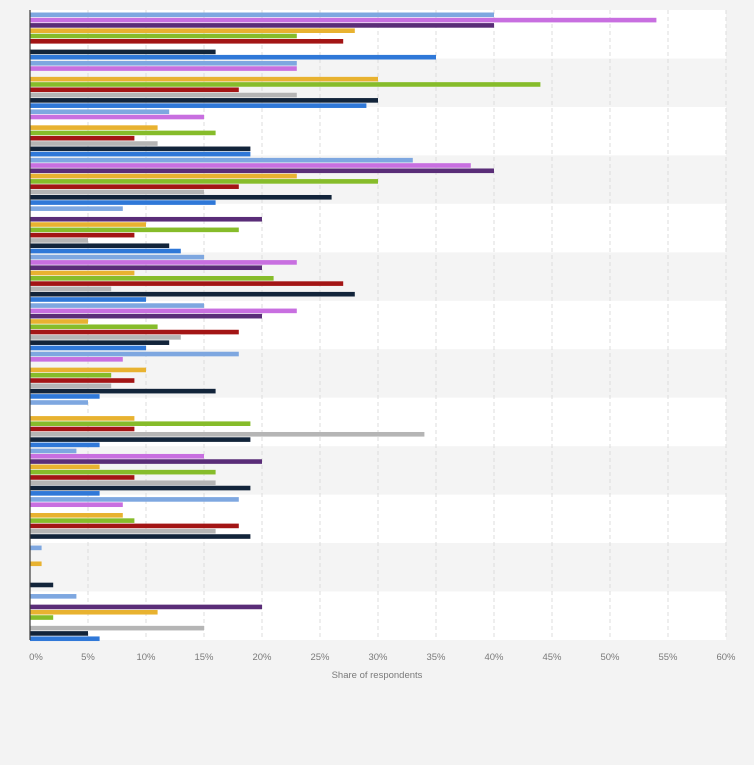 This screenshot has height=765, width=754. What do you see at coordinates (378, 657) in the screenshot?
I see `x-tick-label: 30%` at bounding box center [378, 657].